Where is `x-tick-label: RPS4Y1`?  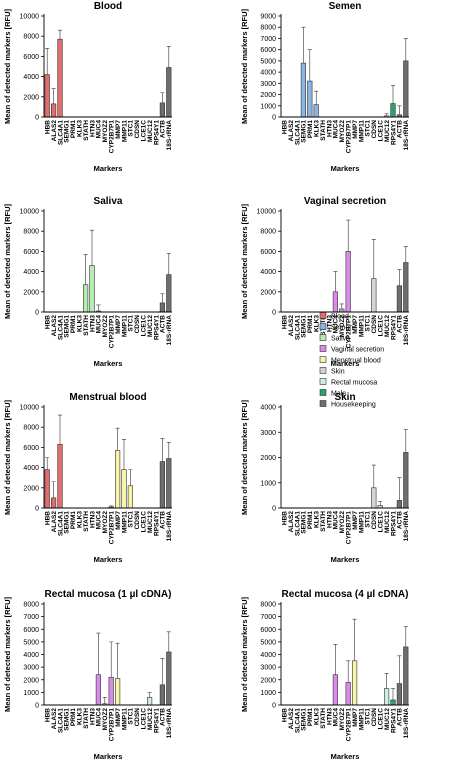 x-tick-label: RPS4Y1 is located at coordinates (156, 327).